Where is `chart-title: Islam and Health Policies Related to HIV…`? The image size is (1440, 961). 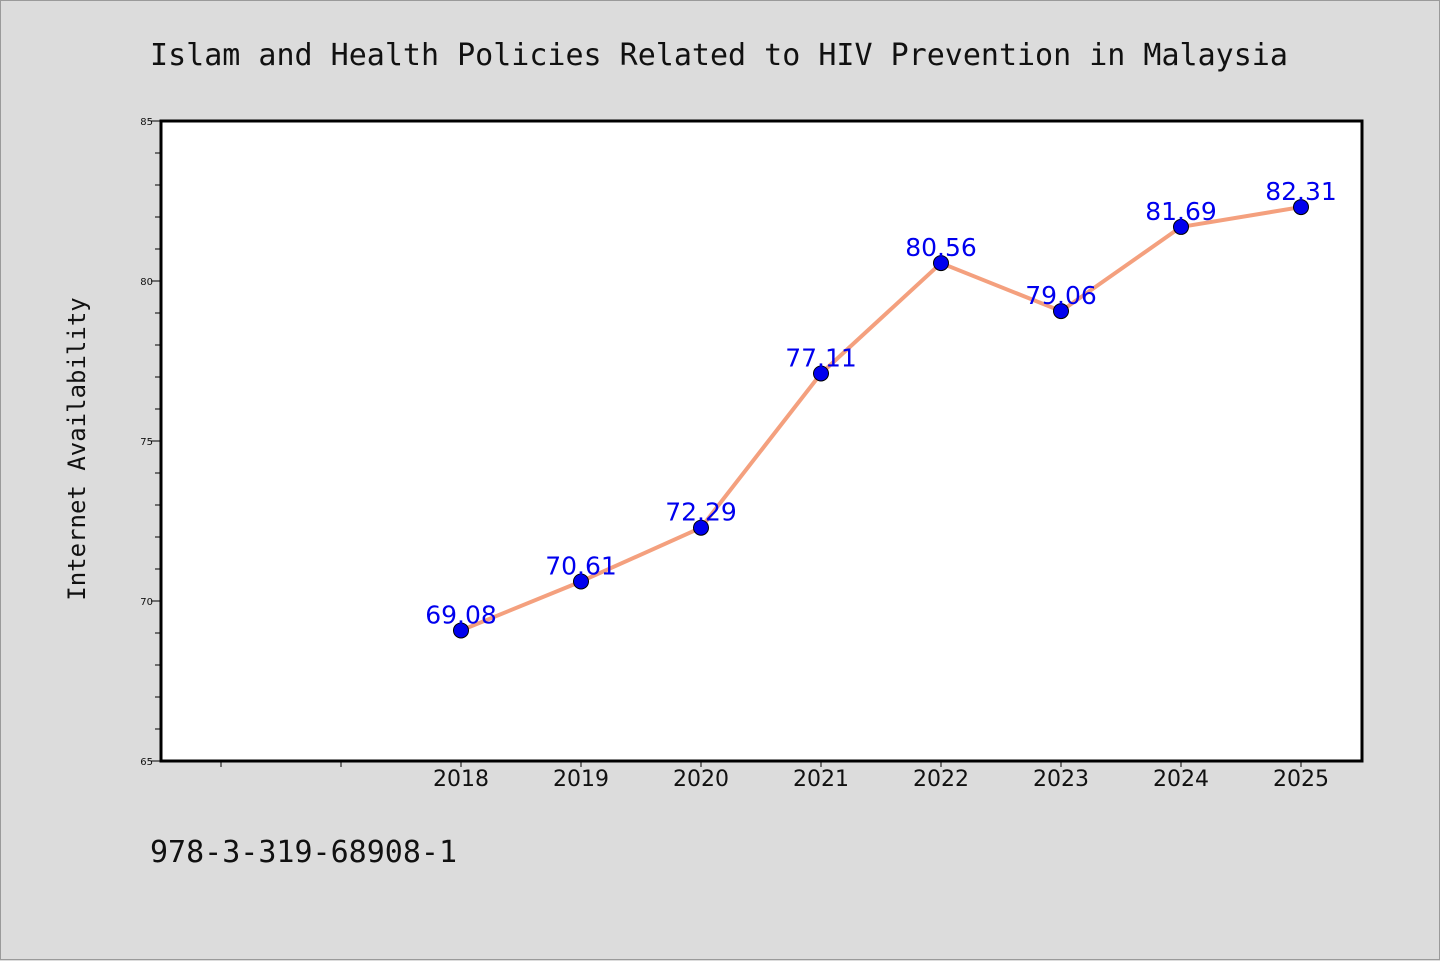
chart-title: Islam and Health Policies Related to HIV… is located at coordinates (719, 55).